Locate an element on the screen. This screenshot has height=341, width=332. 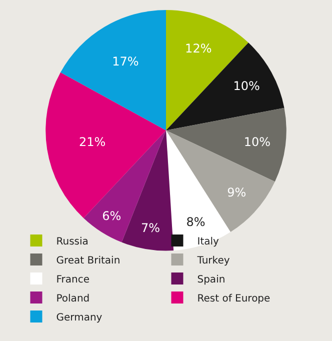
legend-label: France is located at coordinates (73, 280).